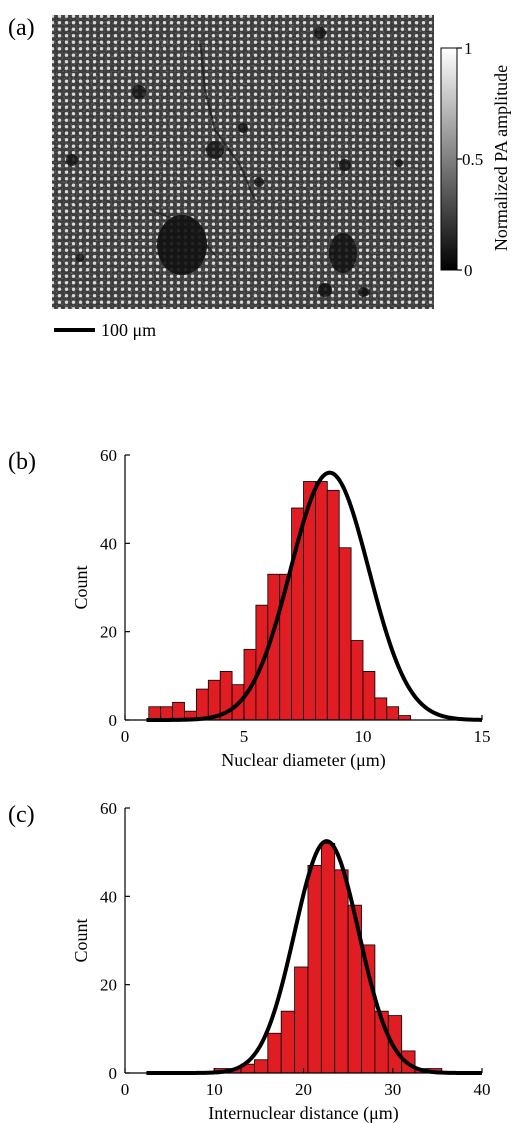  What do you see at coordinates (128, 330) in the screenshot?
I see `scale-bar-label: 100 μm` at bounding box center [128, 330].